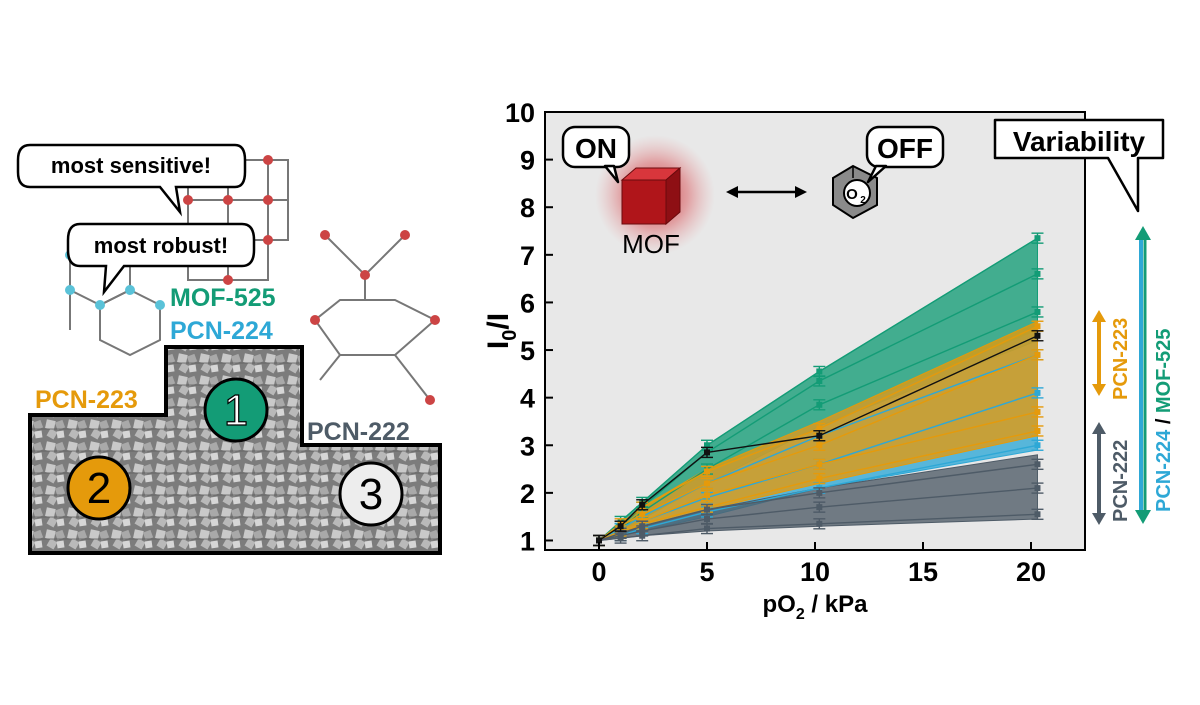 The image size is (1200, 705). Describe the element at coordinates (1031, 572) in the screenshot. I see `x-tick-label: 20` at that location.